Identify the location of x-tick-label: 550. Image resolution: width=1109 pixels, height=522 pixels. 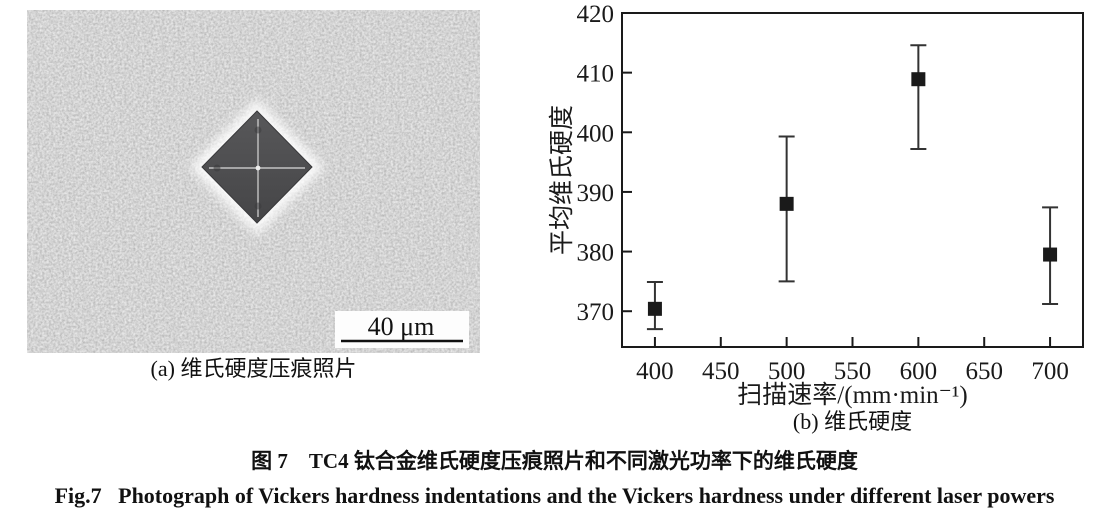
(853, 371).